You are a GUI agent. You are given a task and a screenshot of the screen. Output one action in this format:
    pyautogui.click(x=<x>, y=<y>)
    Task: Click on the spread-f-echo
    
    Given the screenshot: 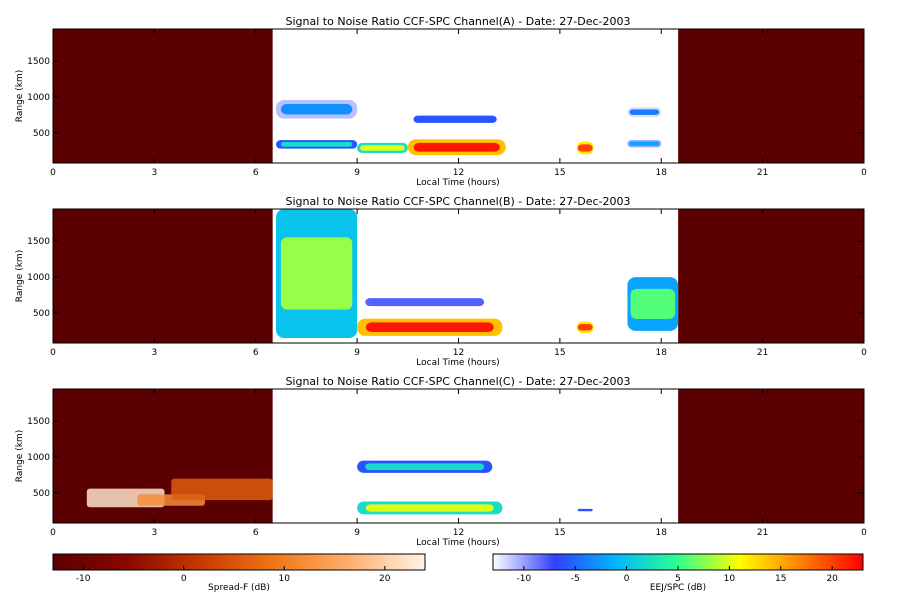 What is the action you would take?
    pyautogui.click(x=222, y=489)
    